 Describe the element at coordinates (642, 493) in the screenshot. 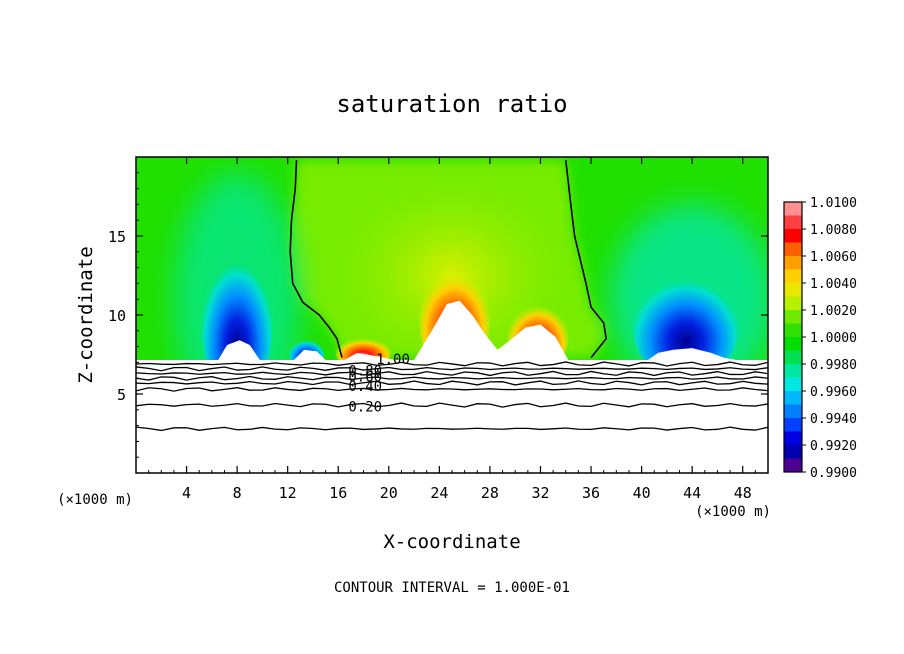

I see `x-tick-label-9: 40` at that location.